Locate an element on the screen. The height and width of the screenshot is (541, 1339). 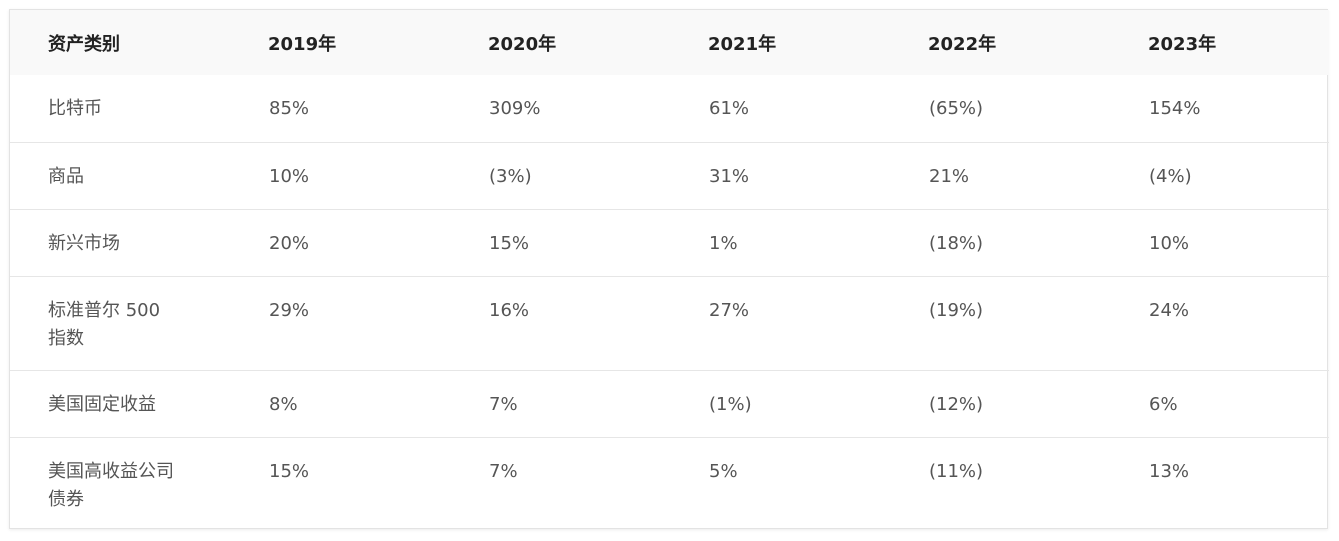
return-cell: 31% is located at coordinates (729, 176).